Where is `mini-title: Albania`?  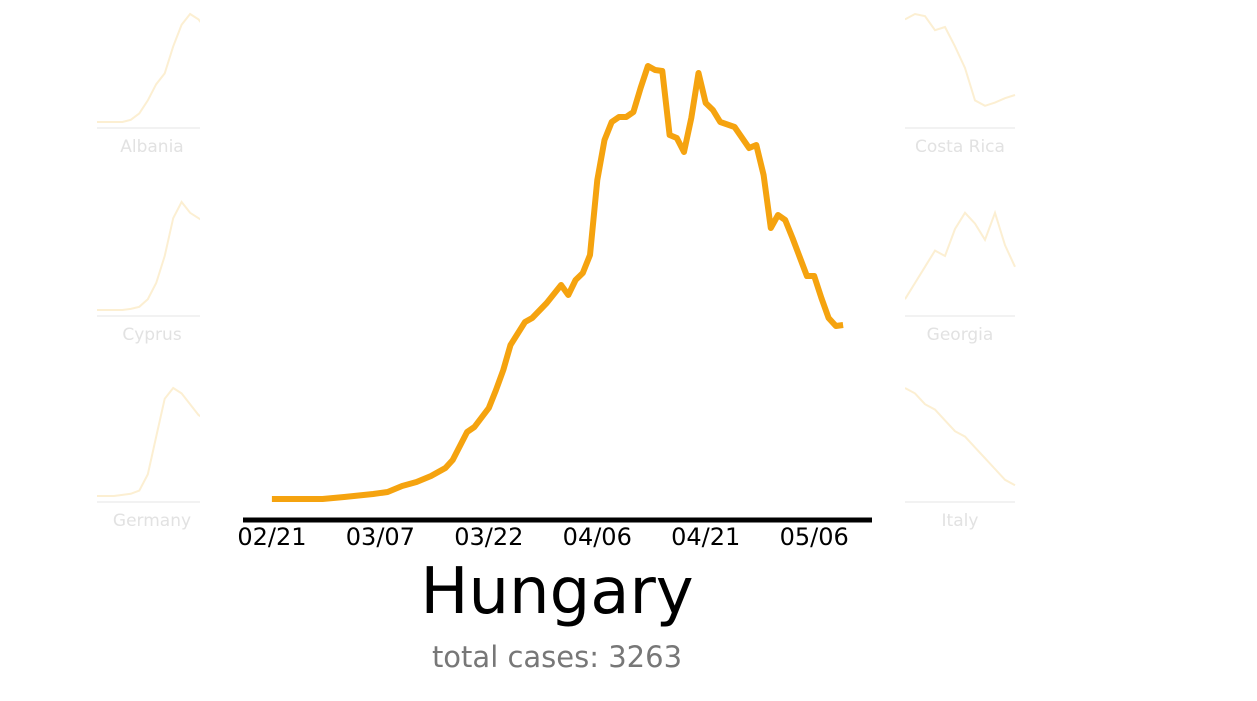
mini-title: Albania is located at coordinates (151, 147).